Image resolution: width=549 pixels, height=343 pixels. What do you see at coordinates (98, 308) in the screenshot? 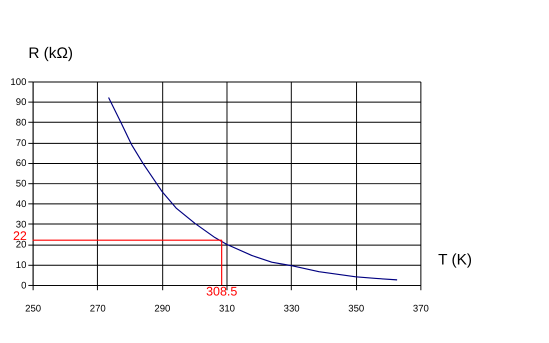
I see `x-tick-label: 270` at bounding box center [98, 308].